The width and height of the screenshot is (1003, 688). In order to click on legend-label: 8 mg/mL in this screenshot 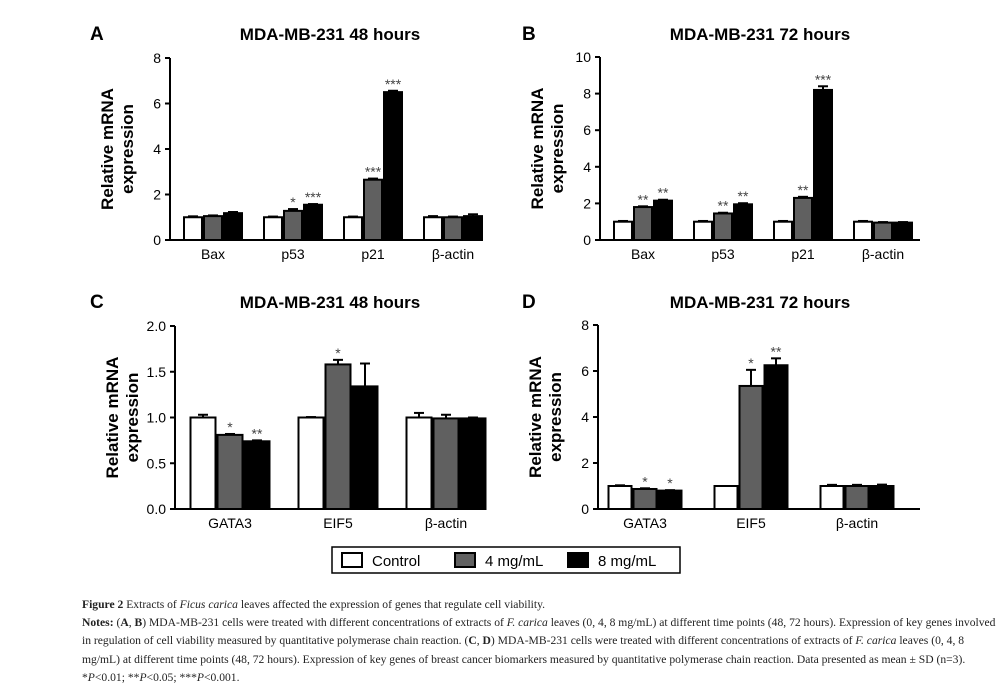, I will do `click(627, 561)`.